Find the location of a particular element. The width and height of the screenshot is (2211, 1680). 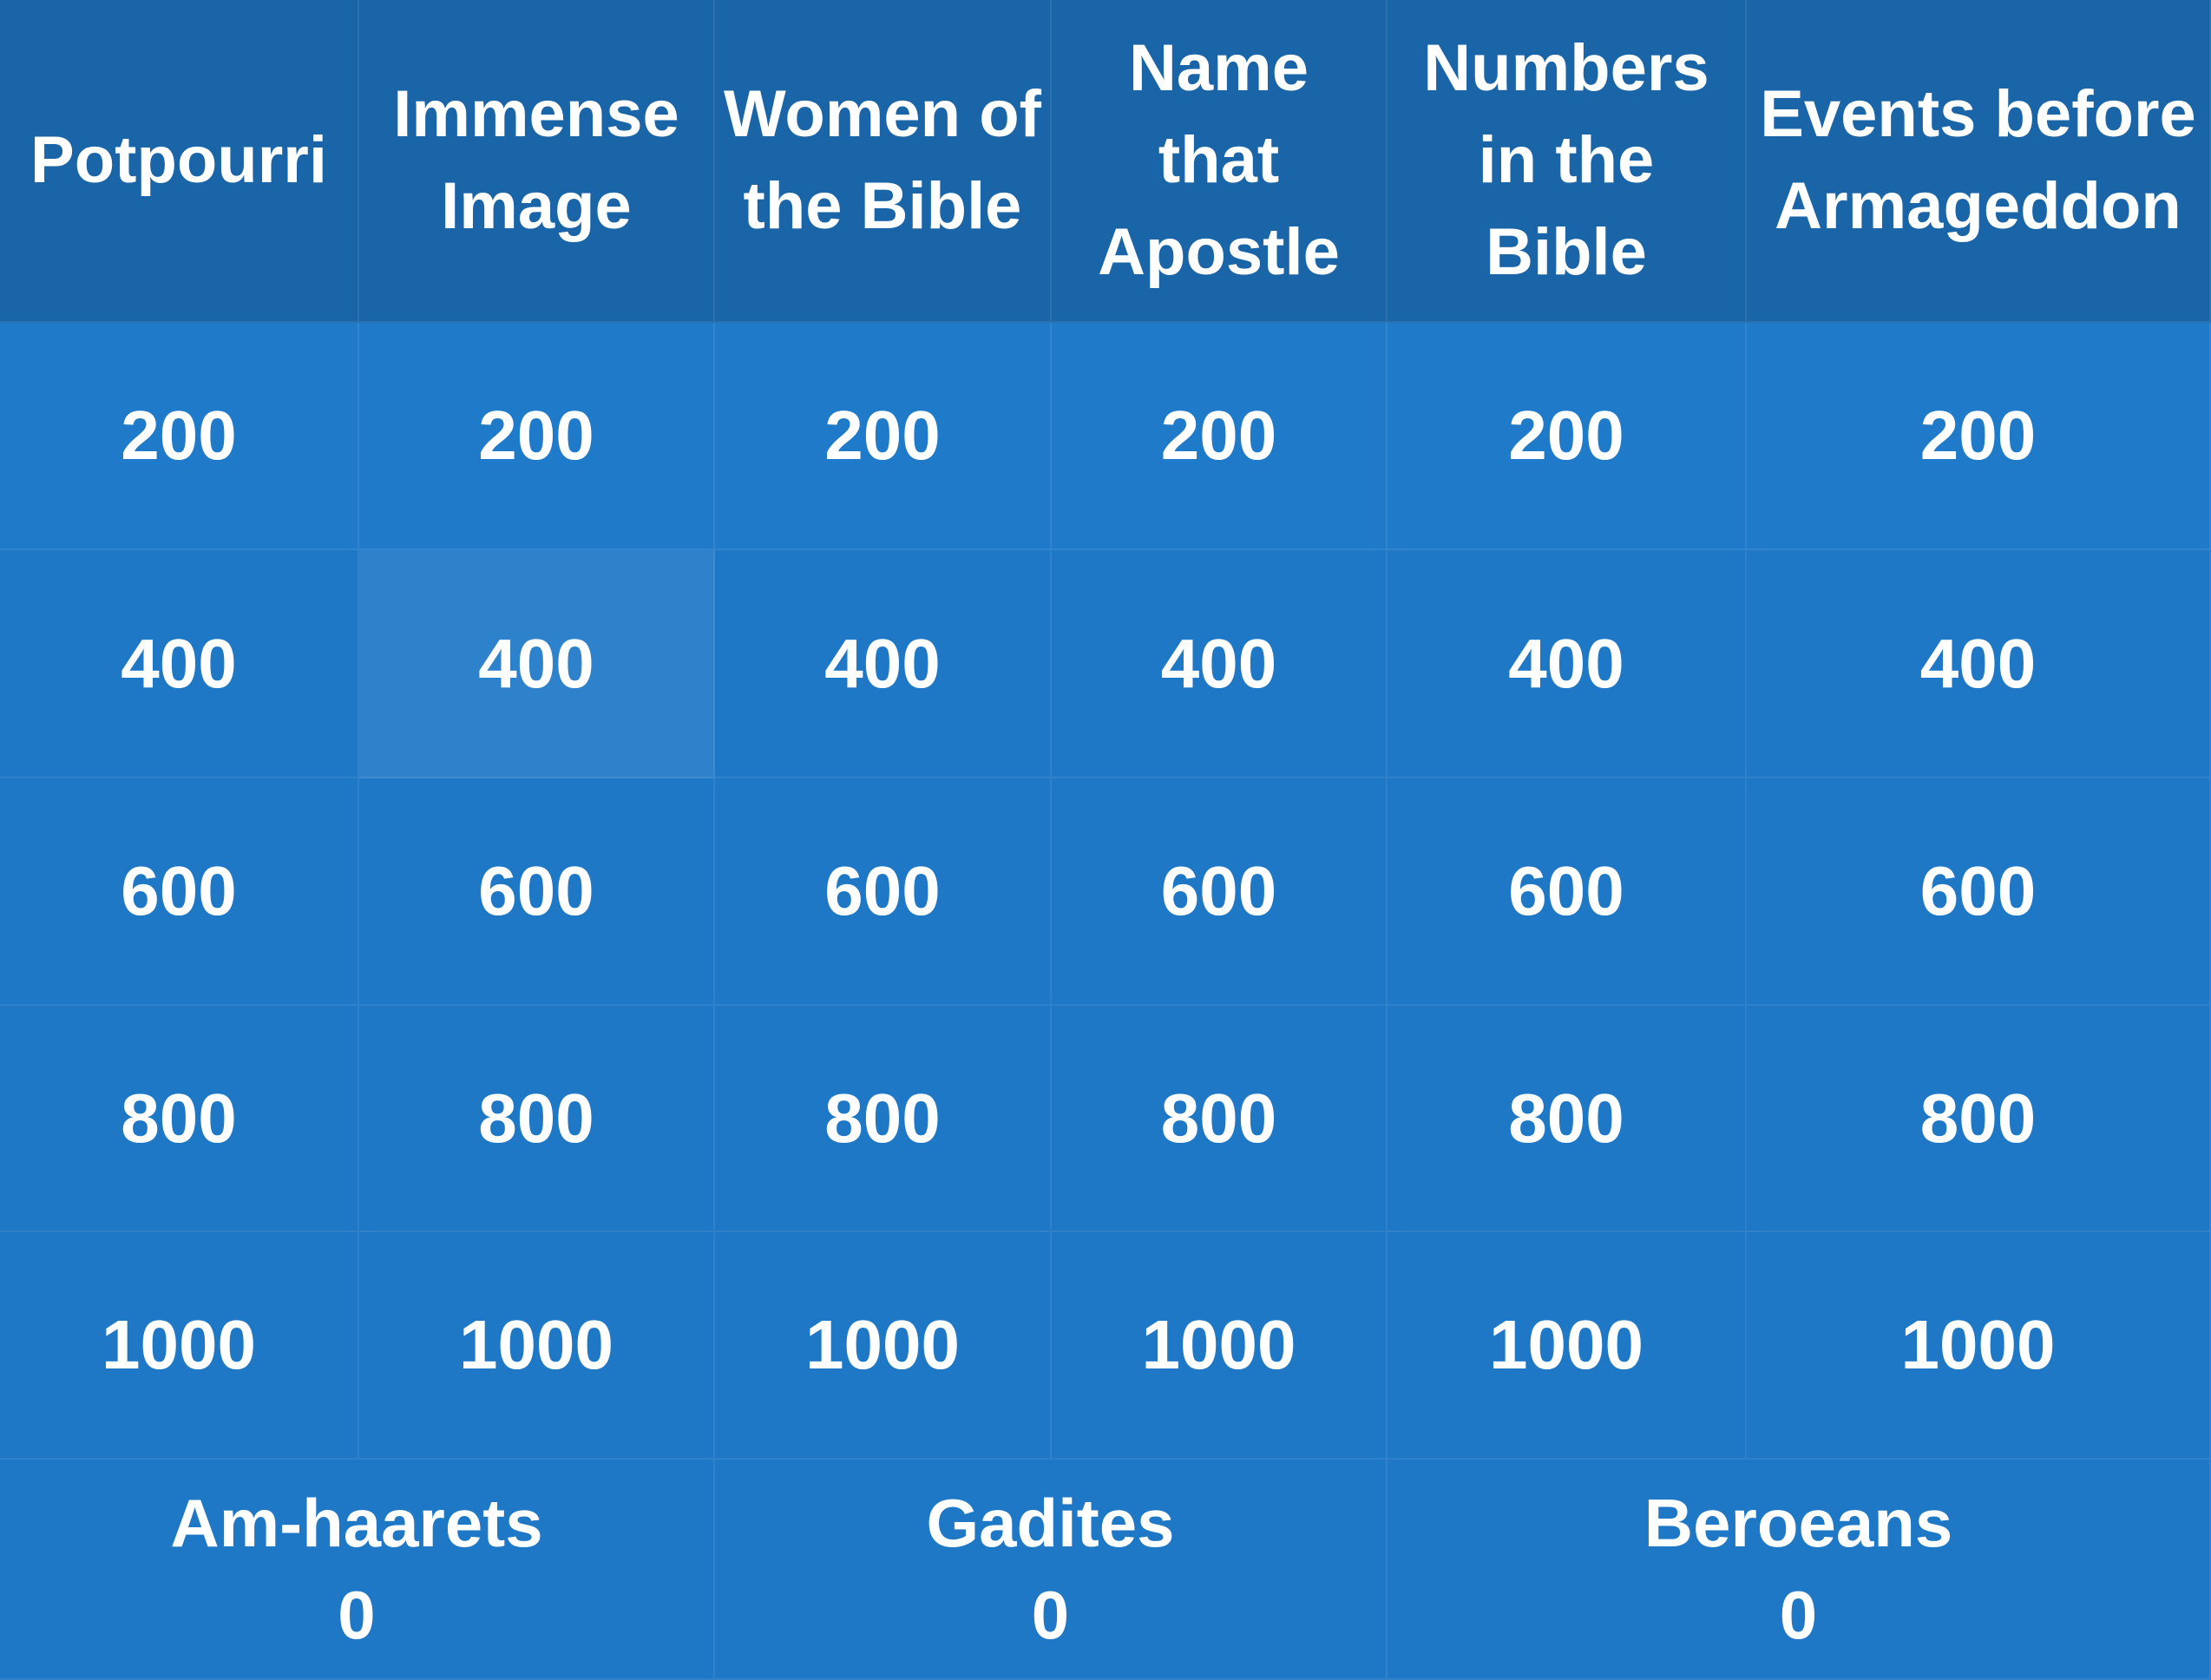

category-title: Name that Apostle is located at coordinates (1219, 160).